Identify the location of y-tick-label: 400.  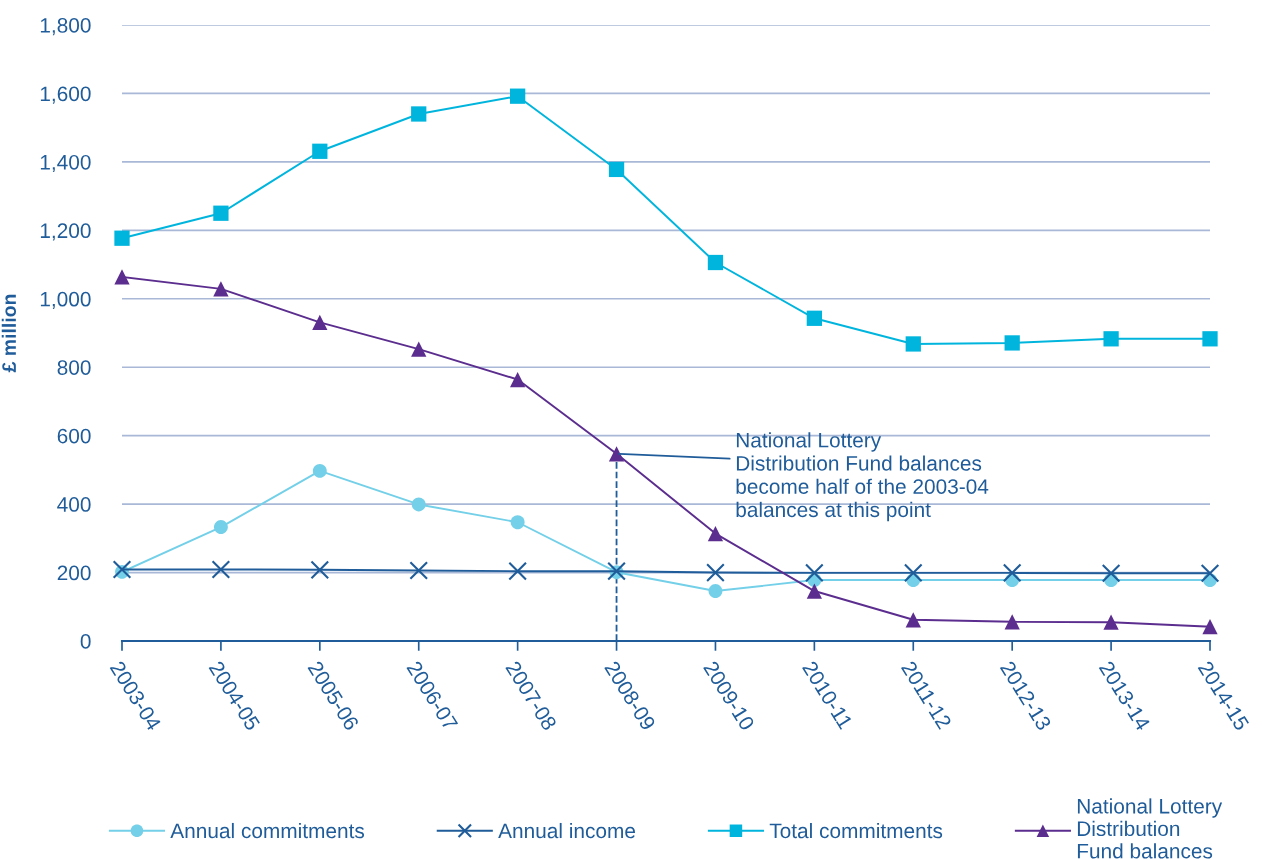
(74, 504).